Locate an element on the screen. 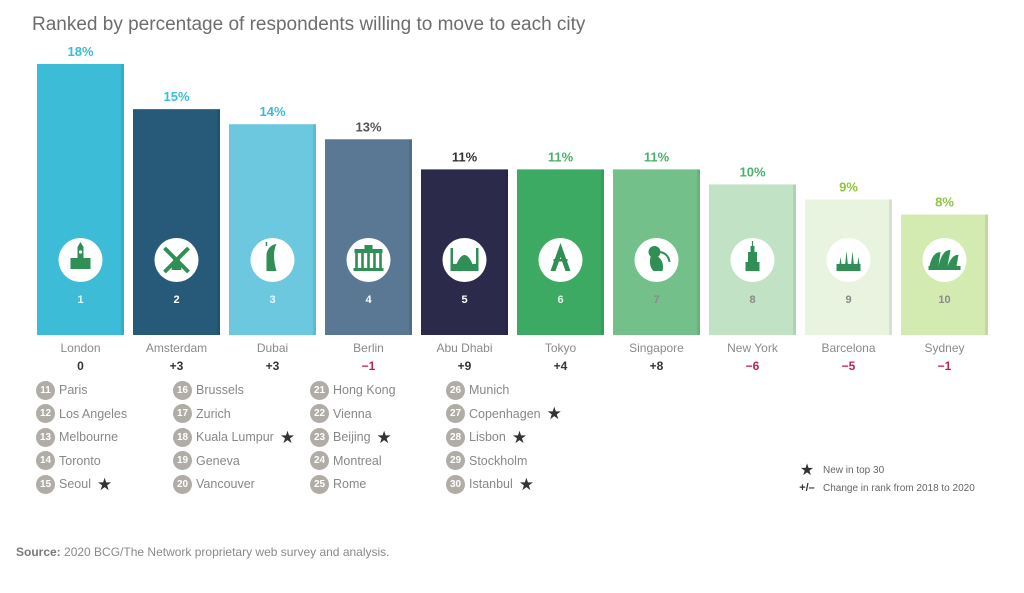 This screenshot has width=1024, height=593. city-name: Seoul is located at coordinates (75, 484).